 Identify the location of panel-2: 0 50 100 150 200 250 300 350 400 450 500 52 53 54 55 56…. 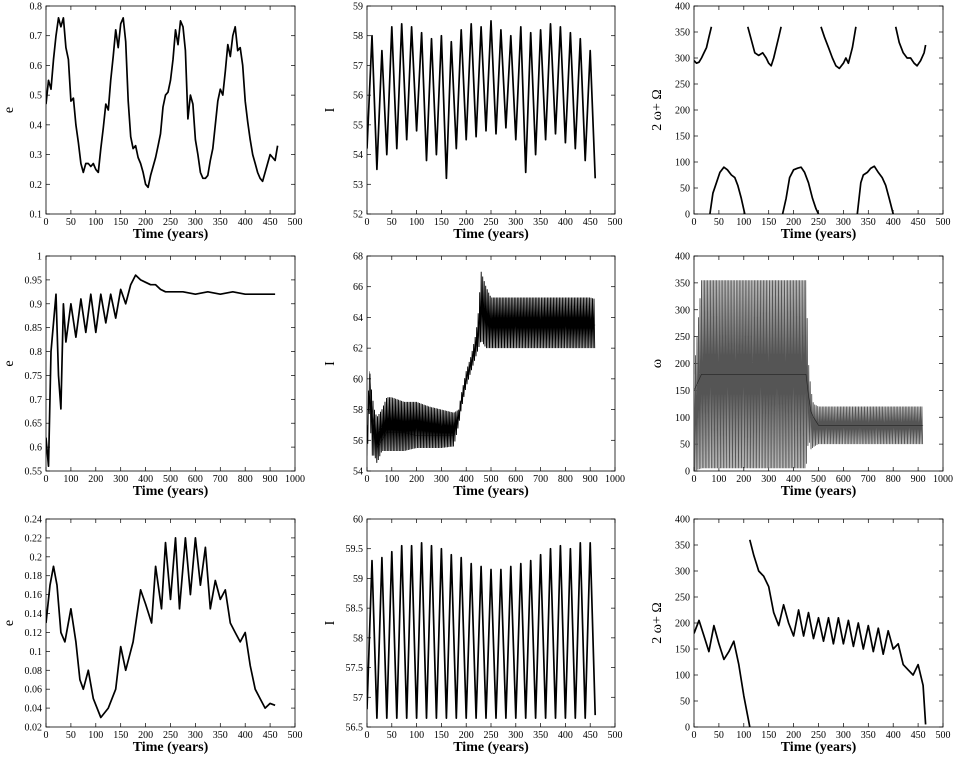
(473, 122).